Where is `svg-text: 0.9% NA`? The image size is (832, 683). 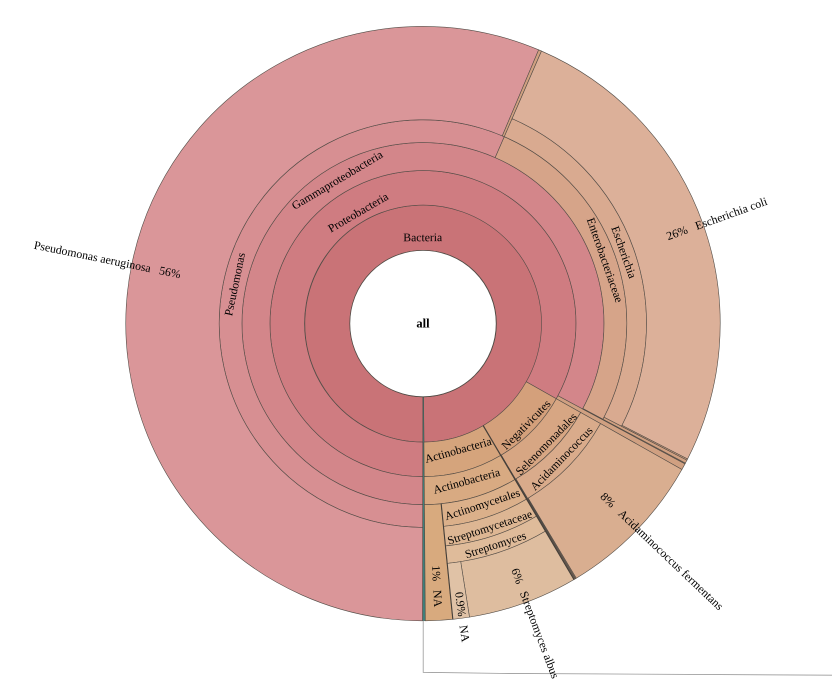
svg-text: 0.9% NA is located at coordinates (462, 617).